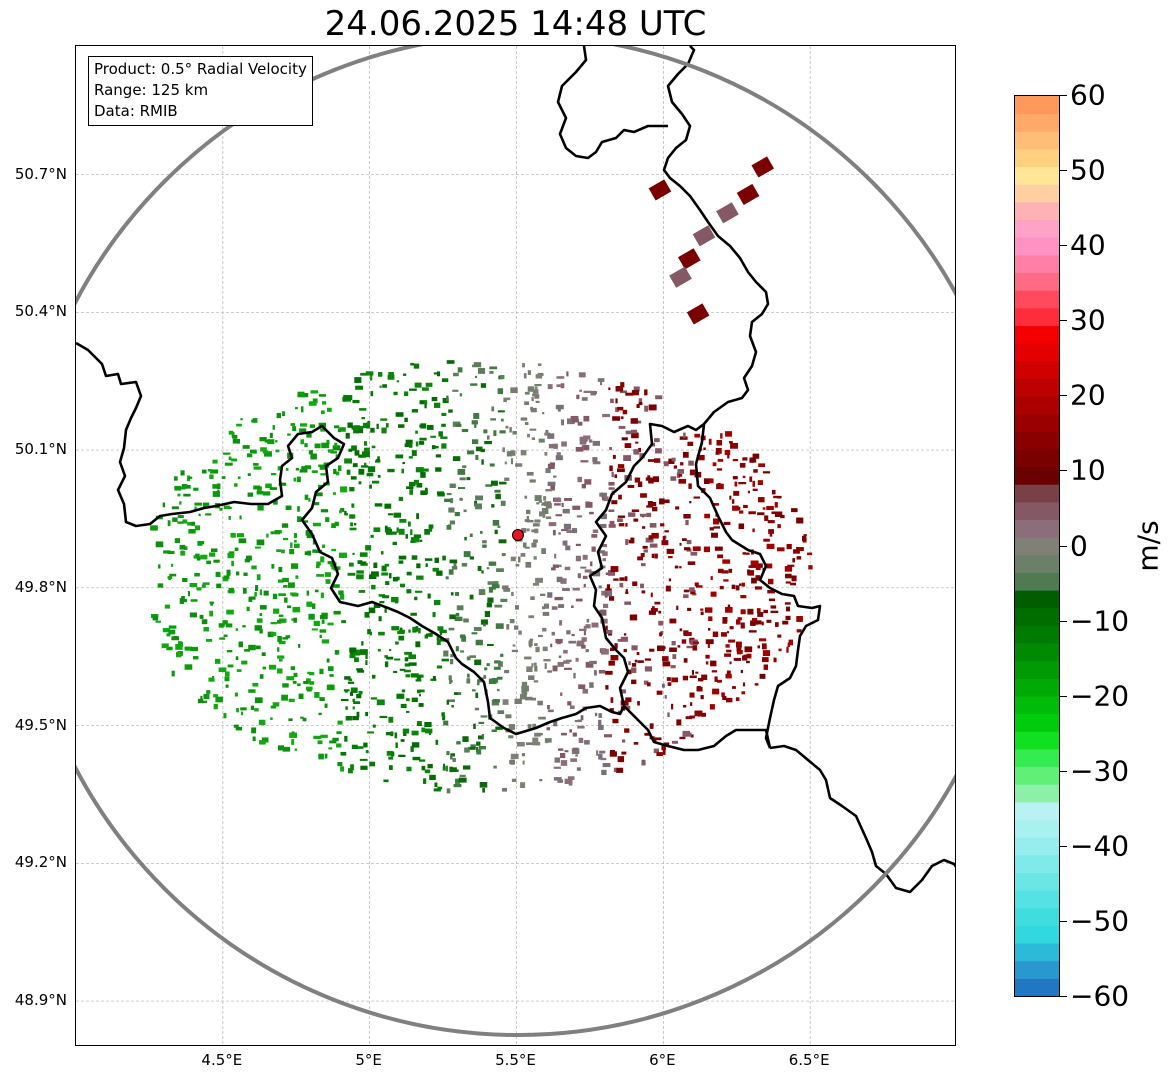  I want to click on lon-tick-label: 6.5°E, so click(809, 1060).